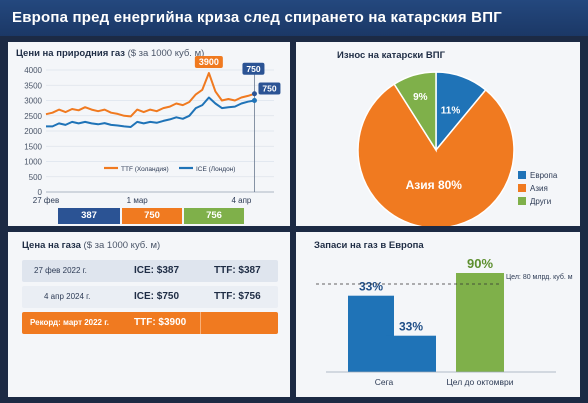 This screenshot has width=588, height=403. What do you see at coordinates (237, 296) in the screenshot?
I see `row-ttf-value: TTF: $756` at bounding box center [237, 296].